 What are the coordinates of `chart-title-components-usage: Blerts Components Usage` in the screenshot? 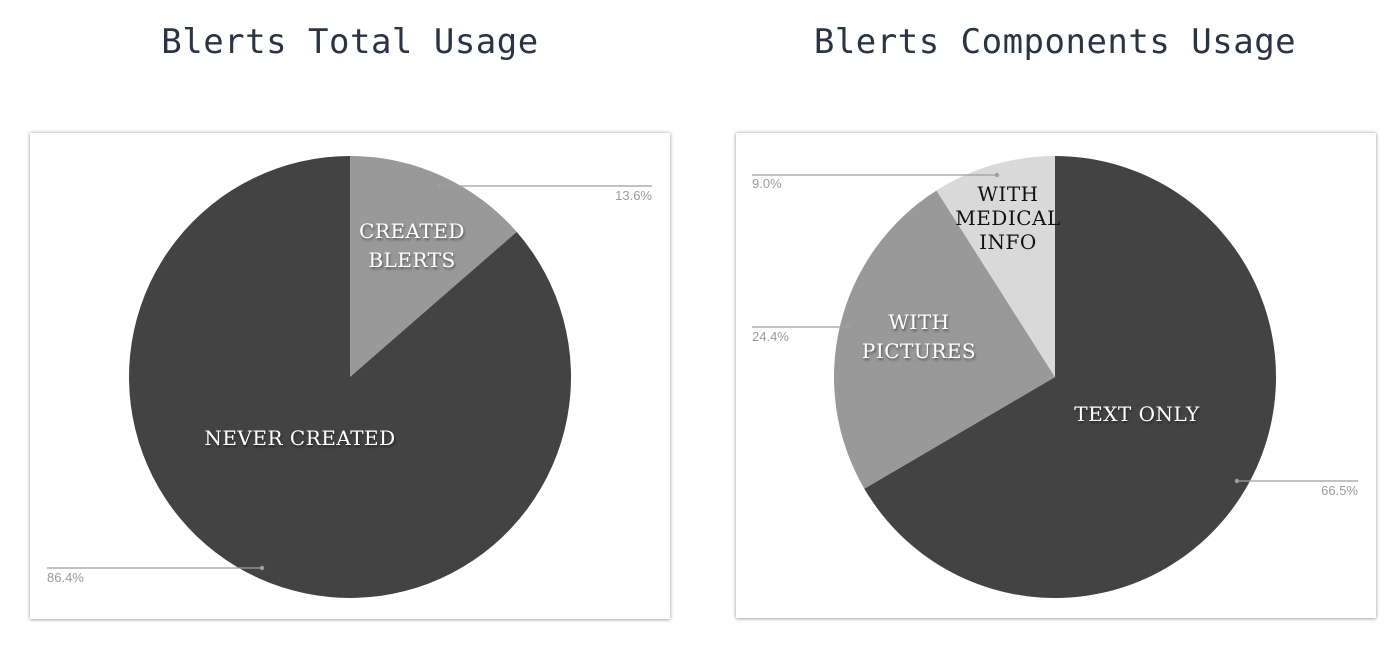 It's located at (1055, 42).